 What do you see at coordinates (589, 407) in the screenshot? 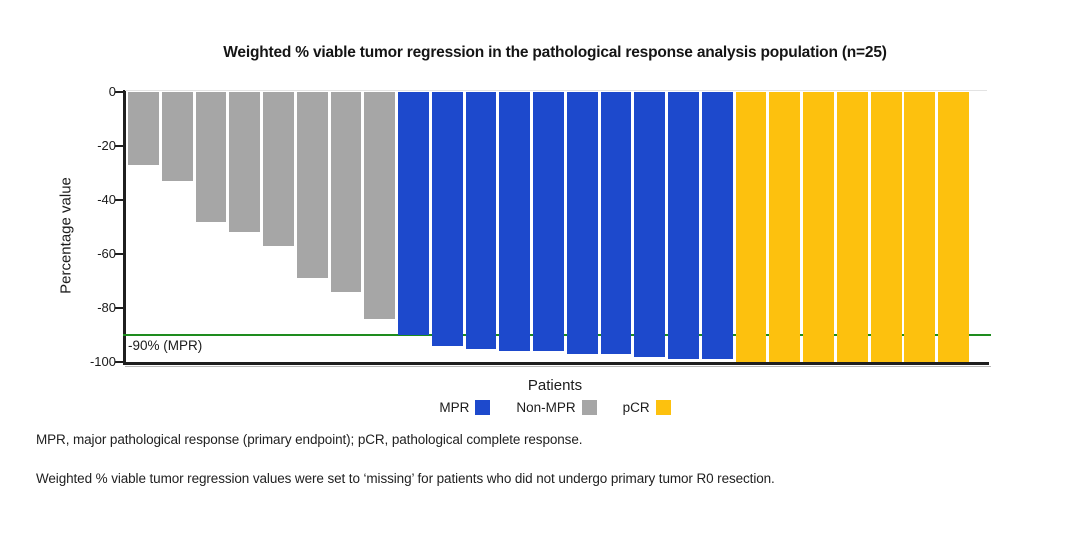
I see `legend-swatch-non-mpr-icon` at bounding box center [589, 407].